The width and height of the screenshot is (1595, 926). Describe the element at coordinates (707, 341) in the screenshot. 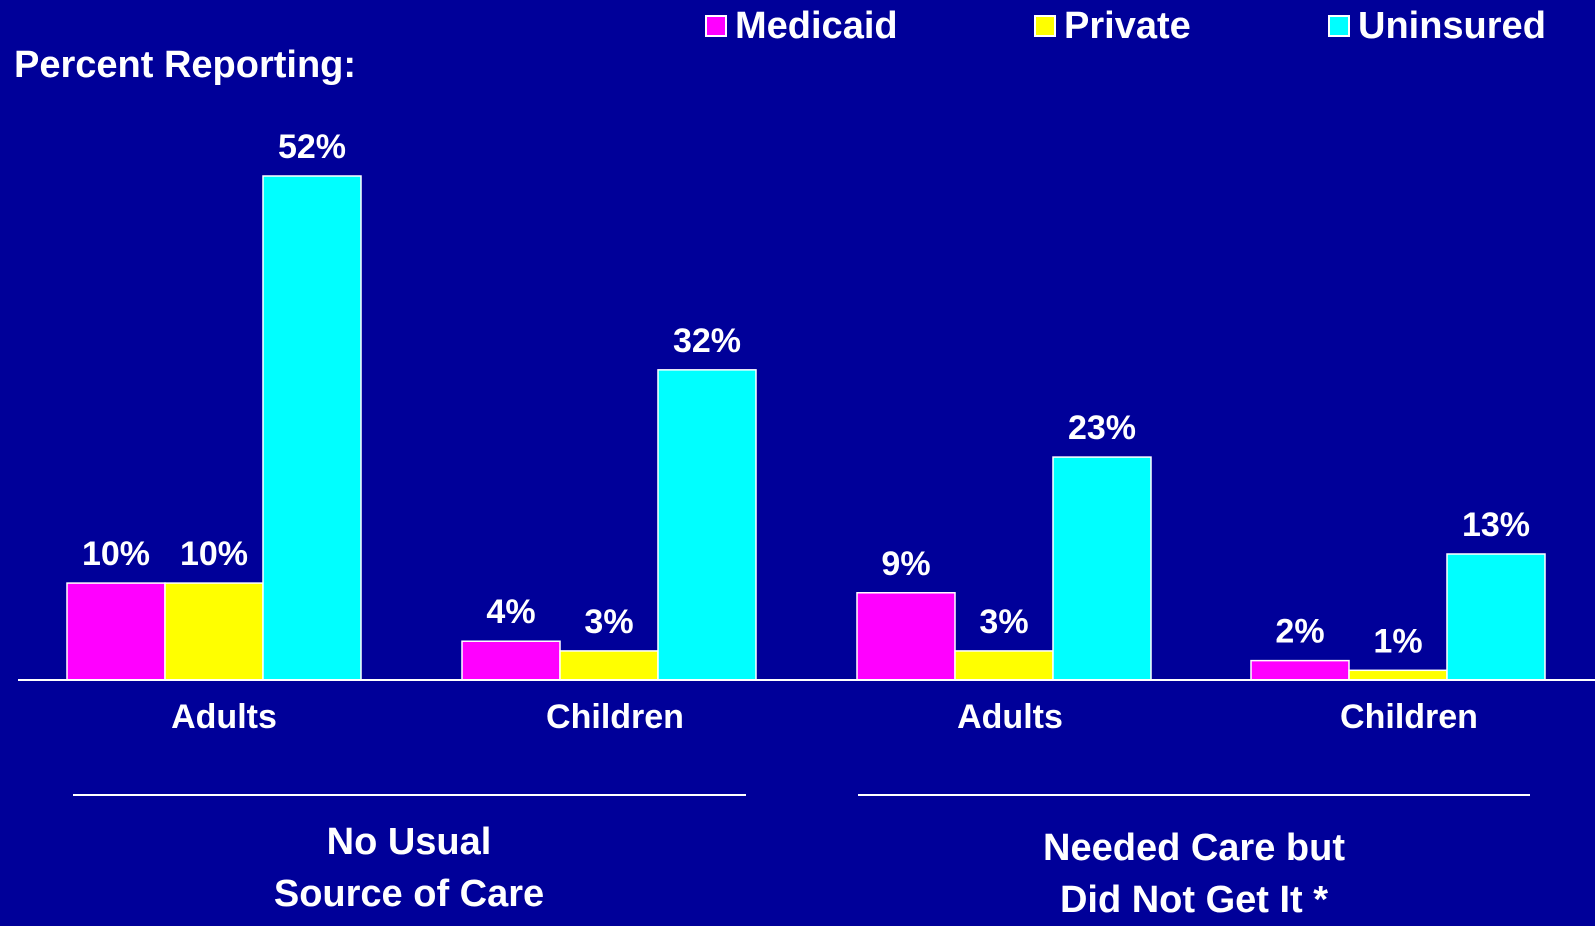

I see `data-label-uninsured-children-1: 32%` at that location.